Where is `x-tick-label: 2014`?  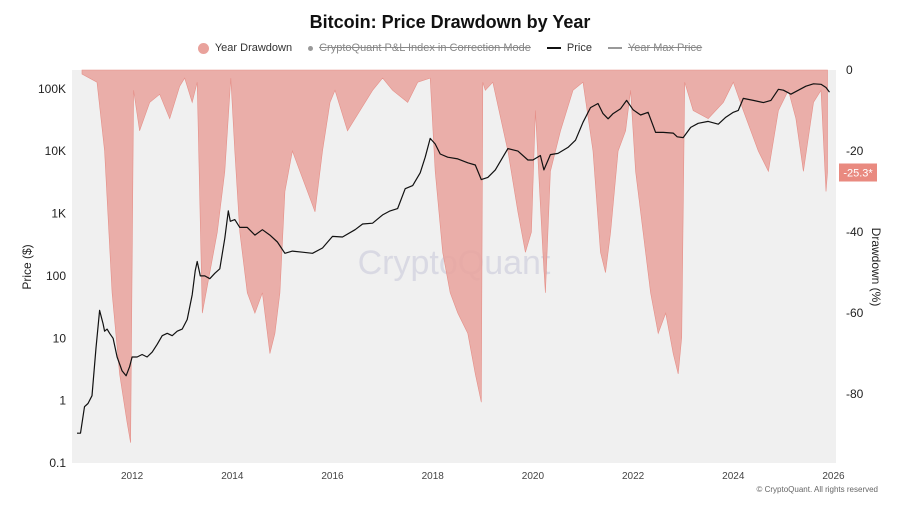 x-tick-label: 2014 is located at coordinates (232, 476).